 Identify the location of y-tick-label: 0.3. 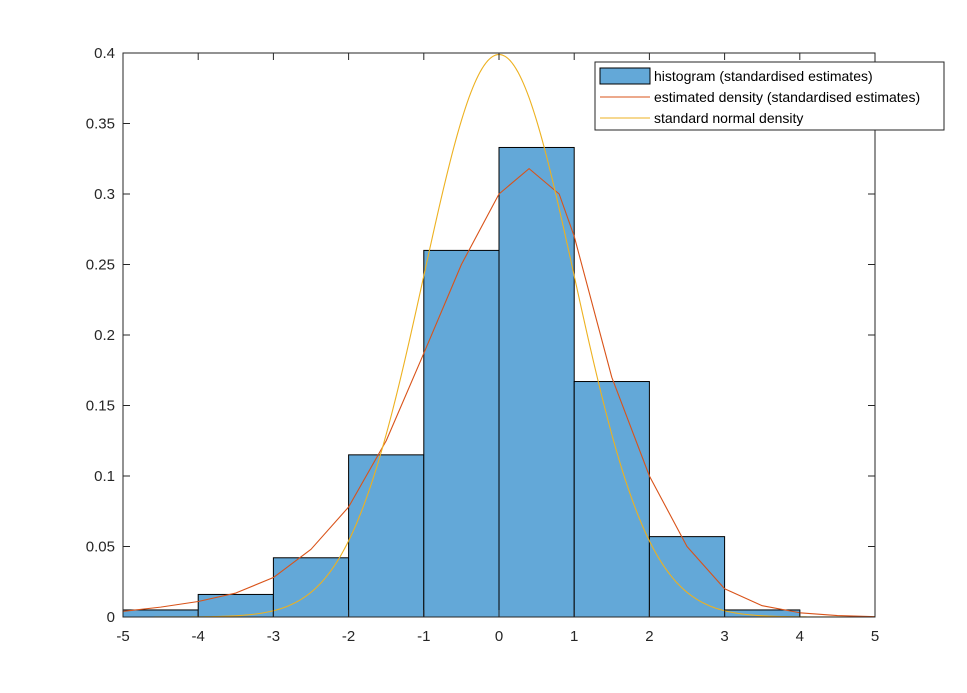
(104, 194).